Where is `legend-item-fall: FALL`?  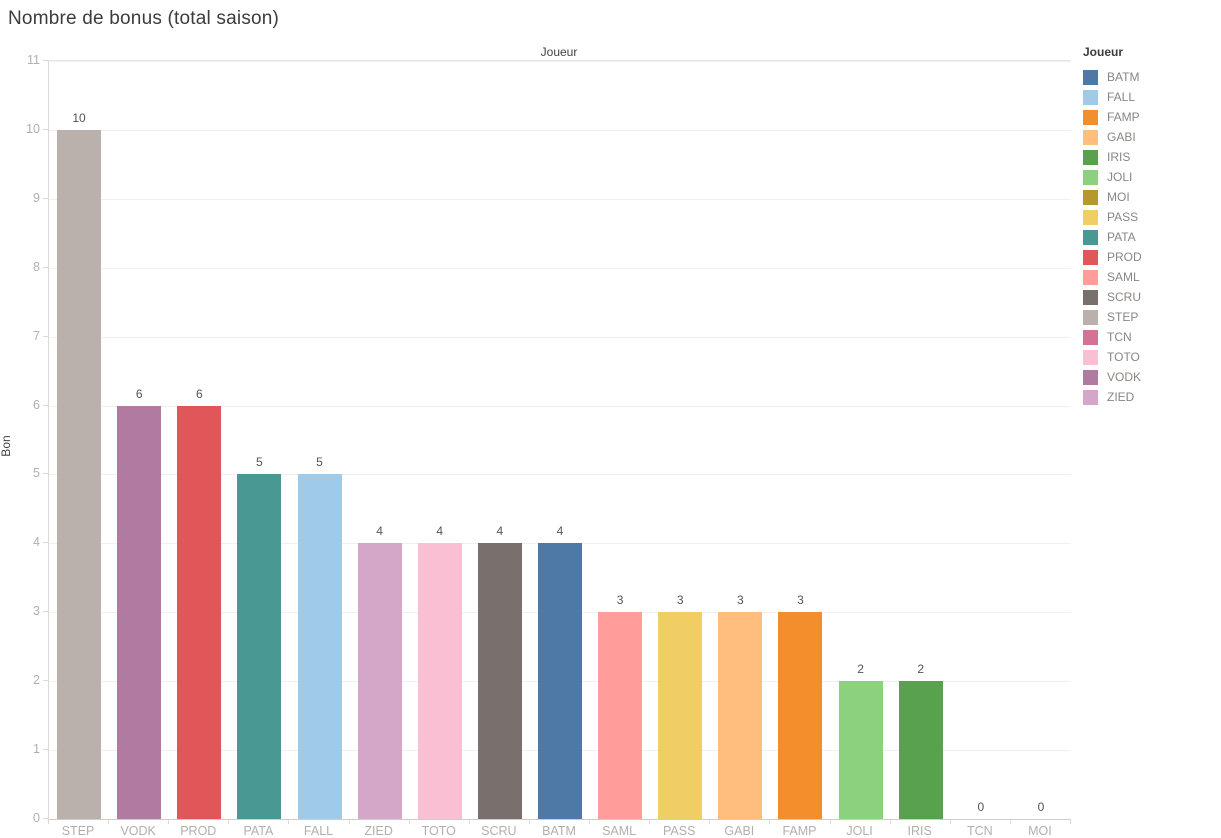 legend-item-fall: FALL is located at coordinates (1152, 97).